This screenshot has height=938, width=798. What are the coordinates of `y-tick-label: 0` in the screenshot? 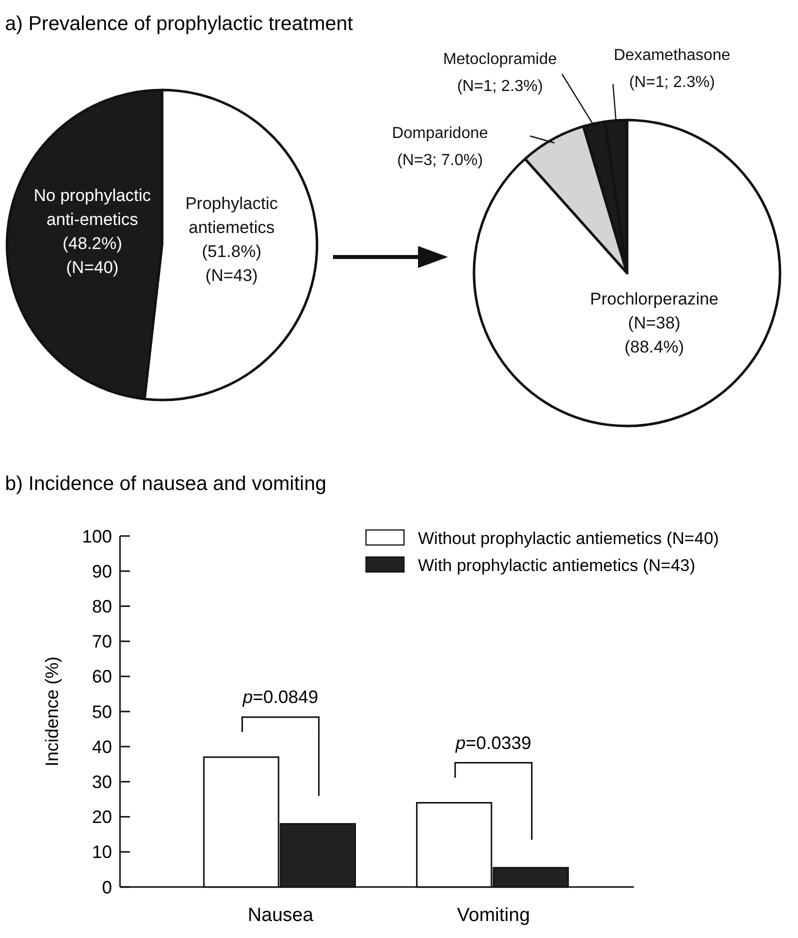 It's located at (107, 887).